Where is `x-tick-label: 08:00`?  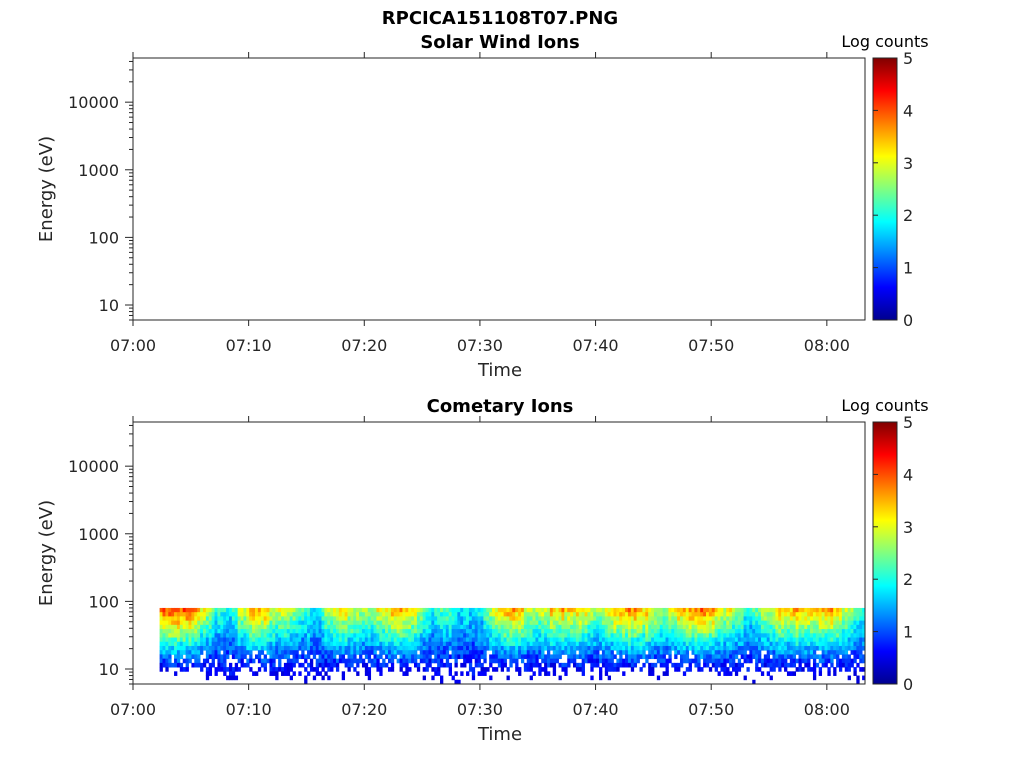 x-tick-label: 08:00 is located at coordinates (827, 345).